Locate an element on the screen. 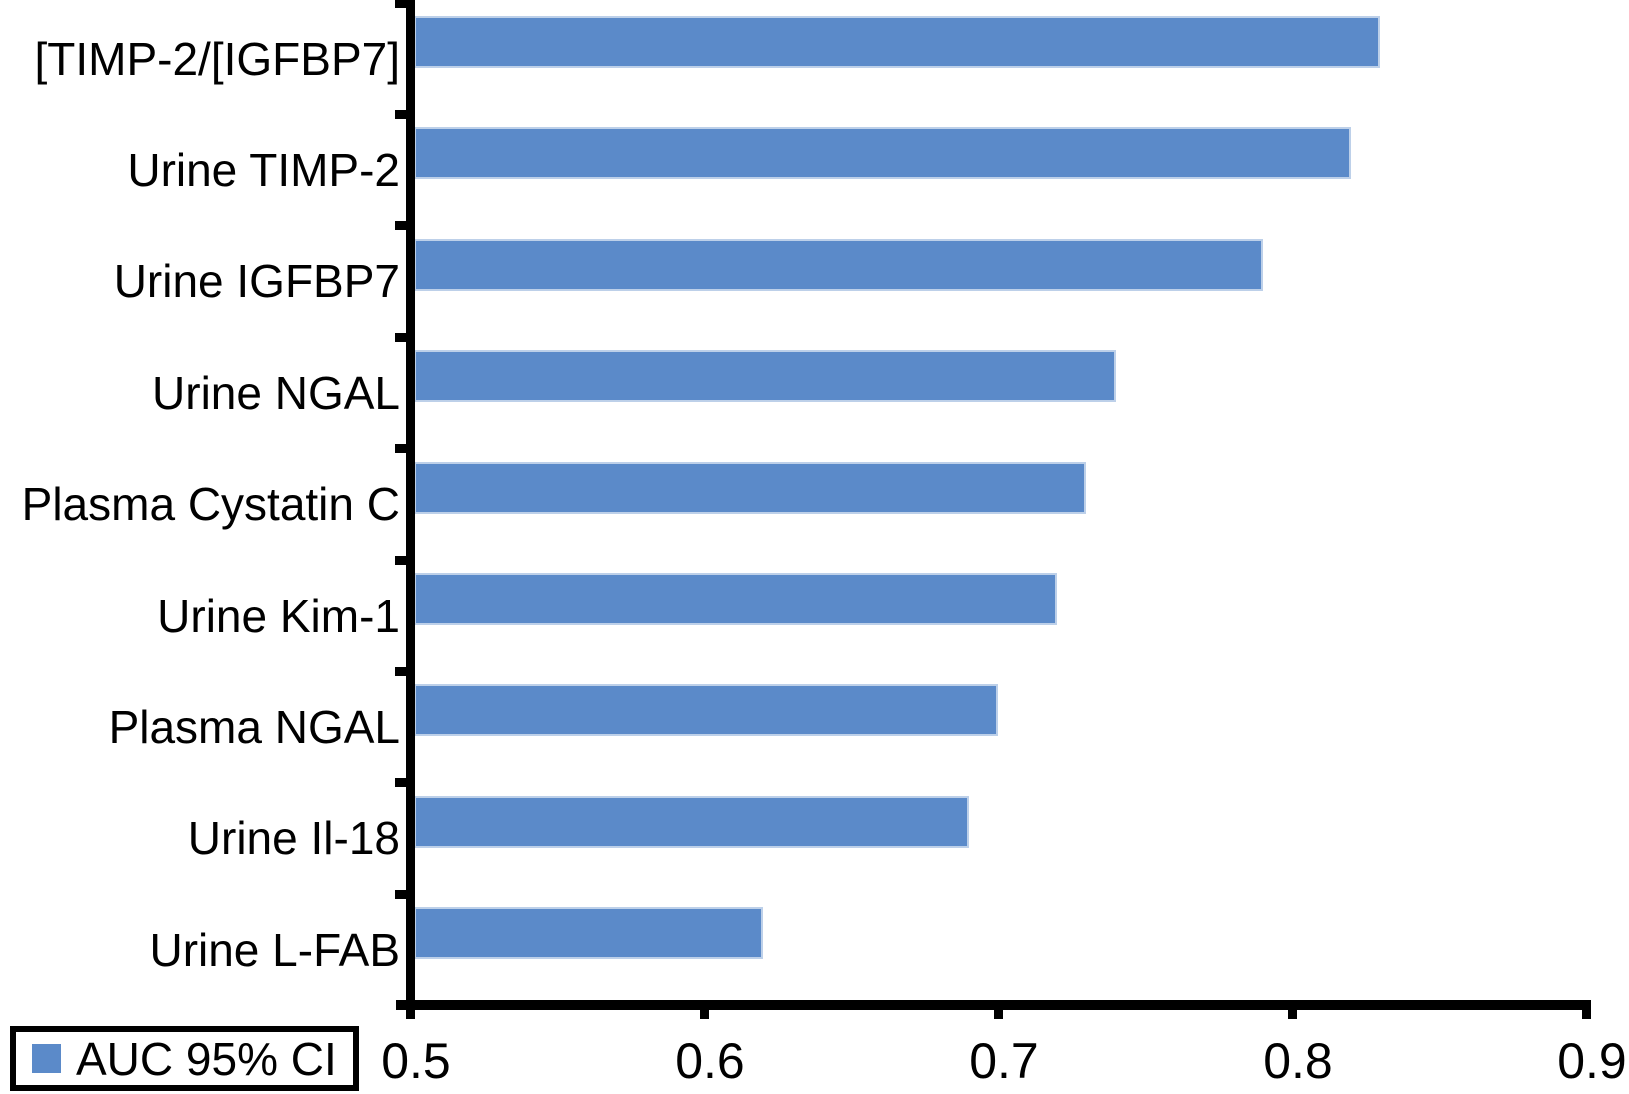  category-label: Urine IGFBP7 is located at coordinates (256, 281).